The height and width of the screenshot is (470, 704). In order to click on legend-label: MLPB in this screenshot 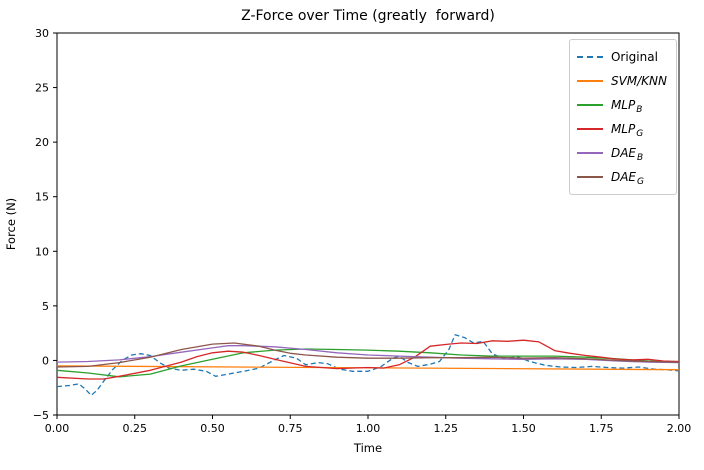, I will do `click(626, 106)`.